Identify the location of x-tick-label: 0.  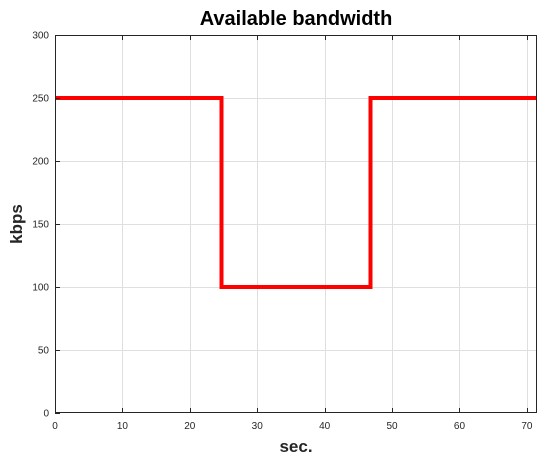
(55, 426).